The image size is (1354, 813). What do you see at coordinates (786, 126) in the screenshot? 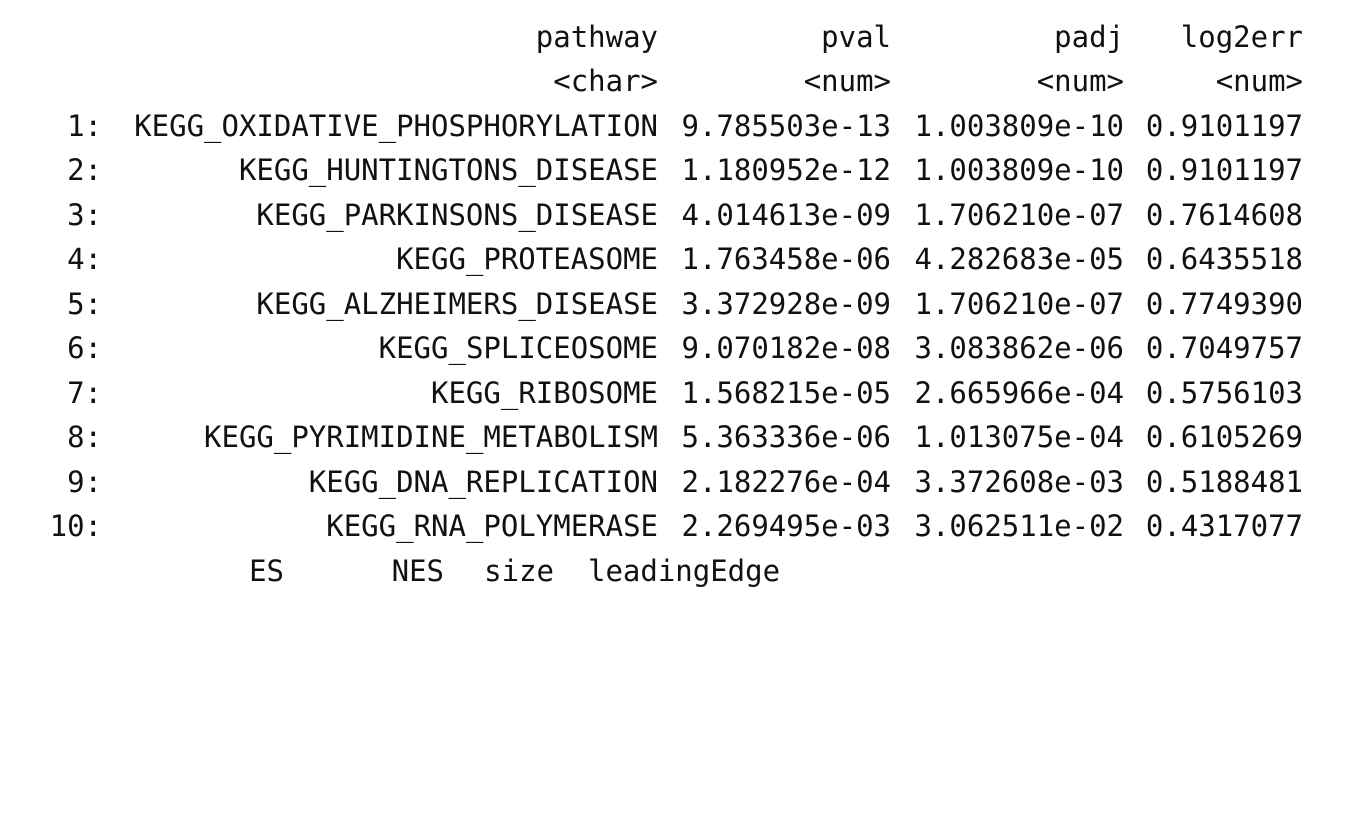
I see `pval-cell: 9.785503e-13` at bounding box center [786, 126].